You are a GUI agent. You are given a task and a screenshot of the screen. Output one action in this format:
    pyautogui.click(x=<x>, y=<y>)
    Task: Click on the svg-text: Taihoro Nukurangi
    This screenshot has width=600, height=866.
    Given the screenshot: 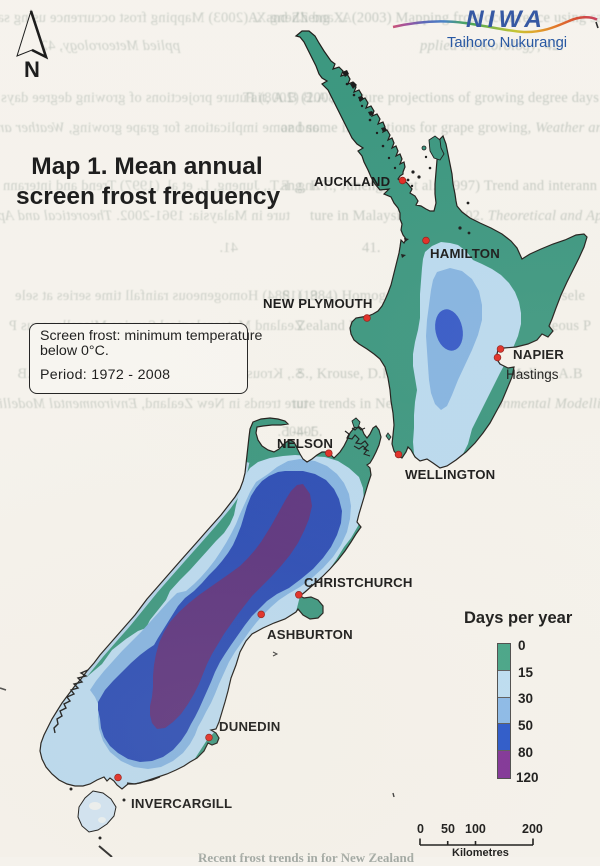 What is the action you would take?
    pyautogui.click(x=507, y=43)
    